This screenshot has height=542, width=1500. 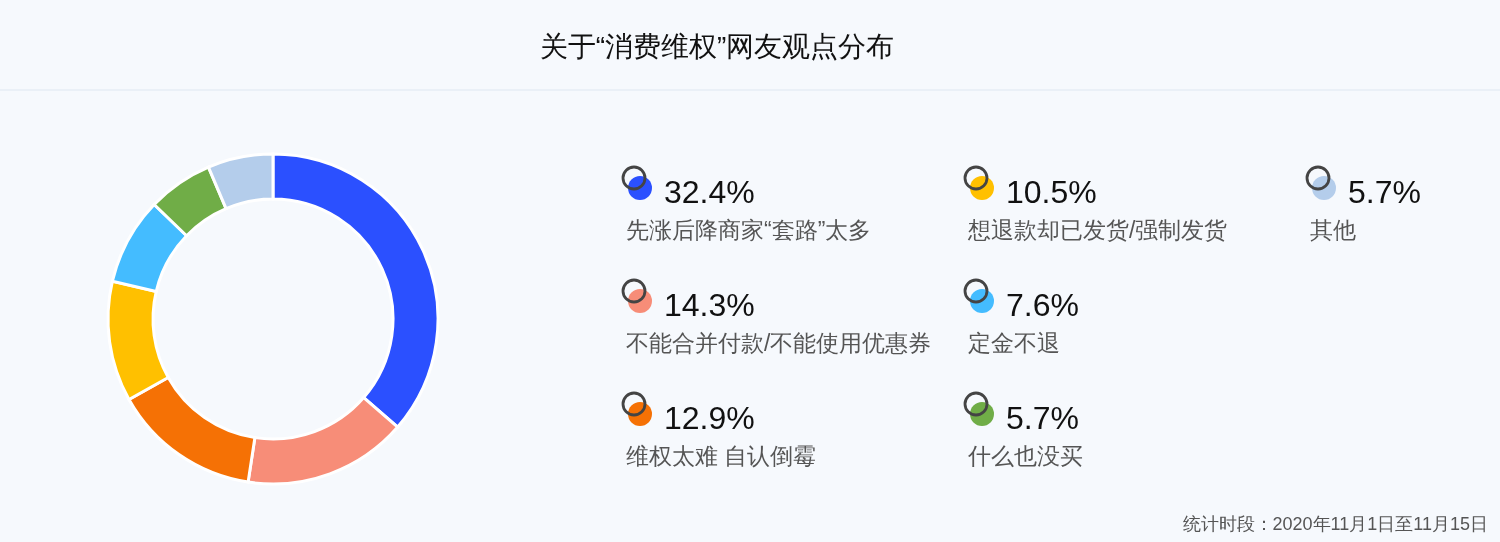 I want to click on data-label: 12.9%, so click(x=709, y=418).